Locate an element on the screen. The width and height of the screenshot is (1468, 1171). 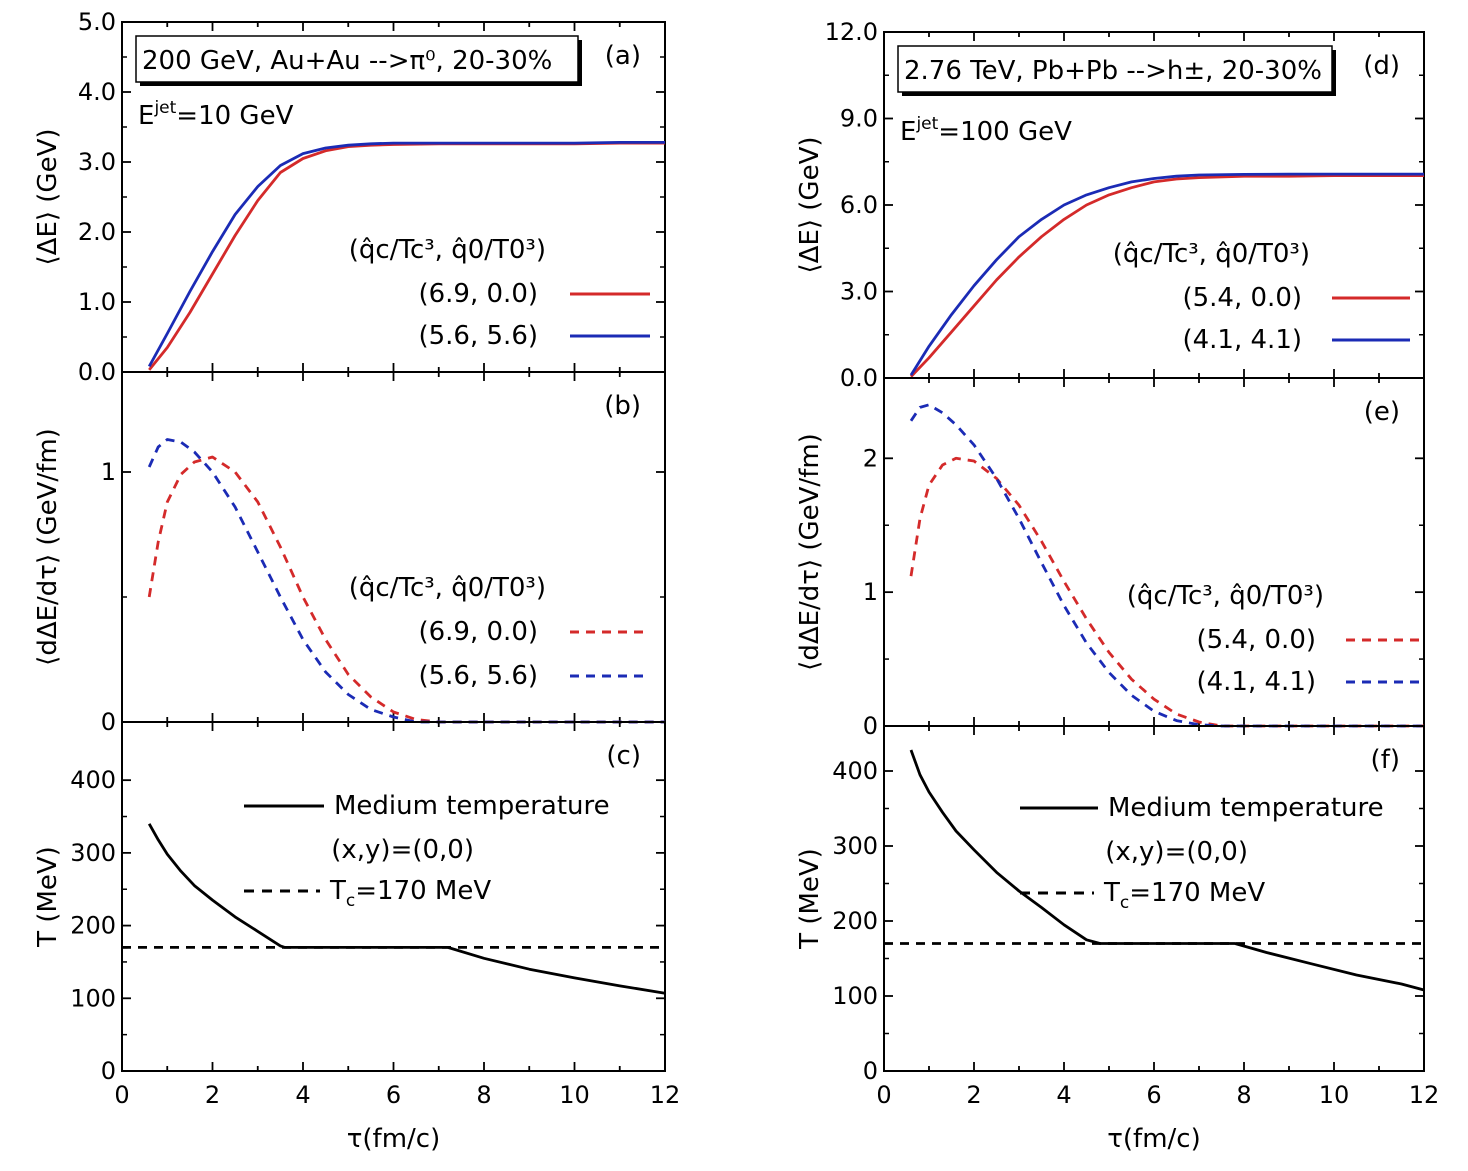
x-tick-label-c-4: 8 is located at coordinates (483, 1095).